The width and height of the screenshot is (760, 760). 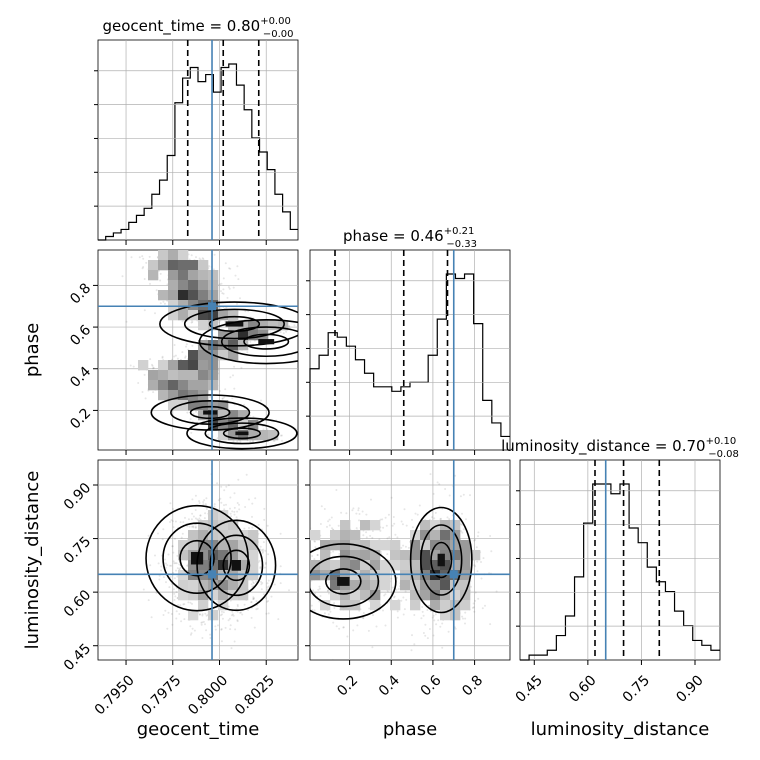 I want to click on title-upper-error: +0.21, so click(x=459, y=231).